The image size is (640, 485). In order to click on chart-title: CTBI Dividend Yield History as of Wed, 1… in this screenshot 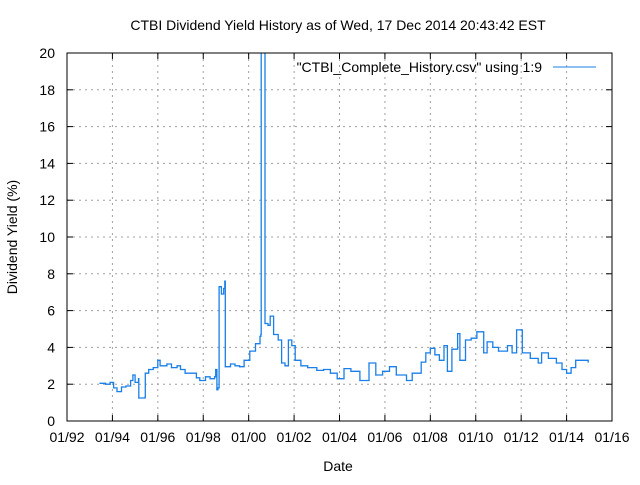, I will do `click(338, 25)`.